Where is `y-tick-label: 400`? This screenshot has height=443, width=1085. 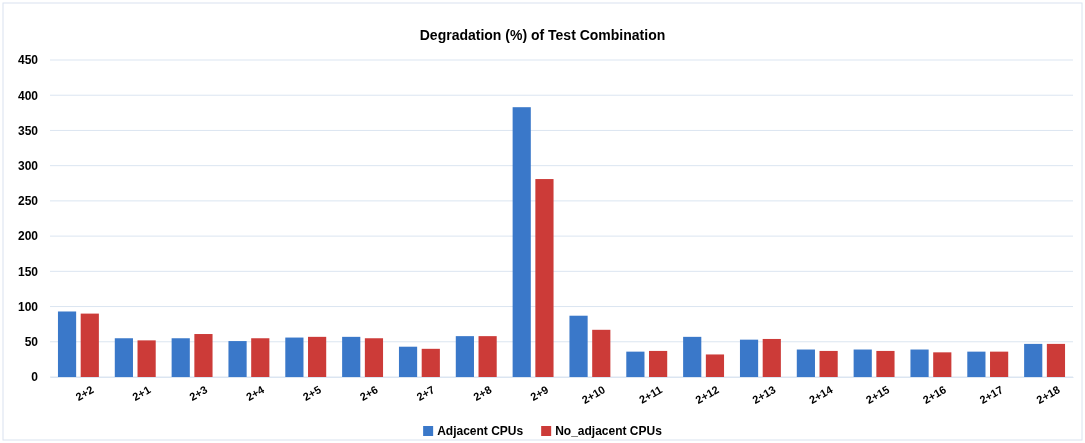 y-tick-label: 400 is located at coordinates (28, 95).